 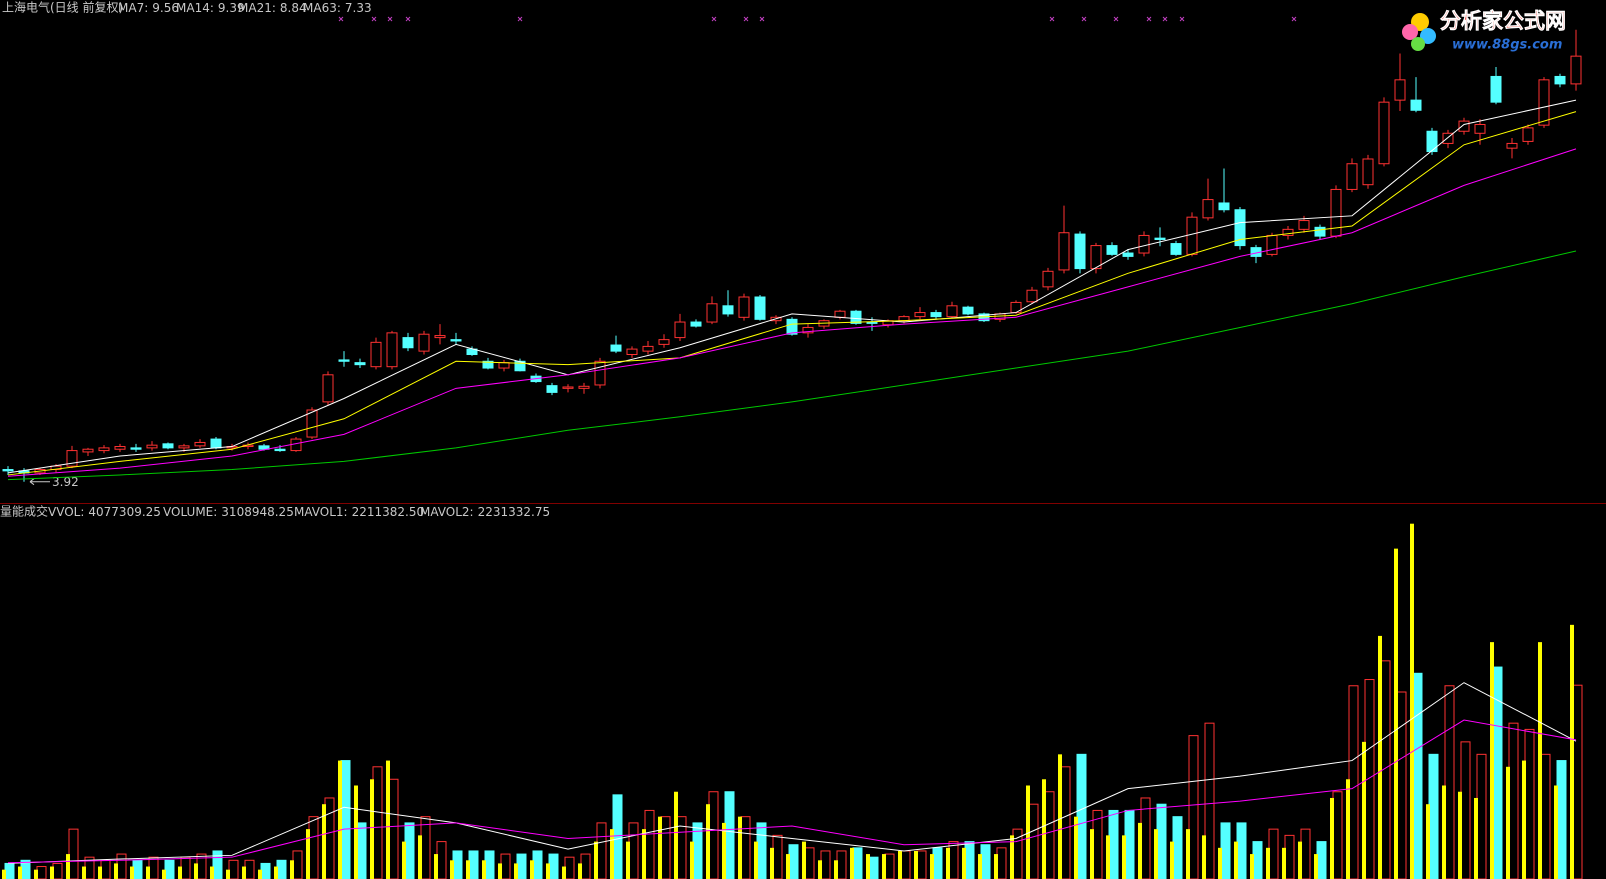 I want to click on legend-value: 2211382.50, so click(x=388, y=512).